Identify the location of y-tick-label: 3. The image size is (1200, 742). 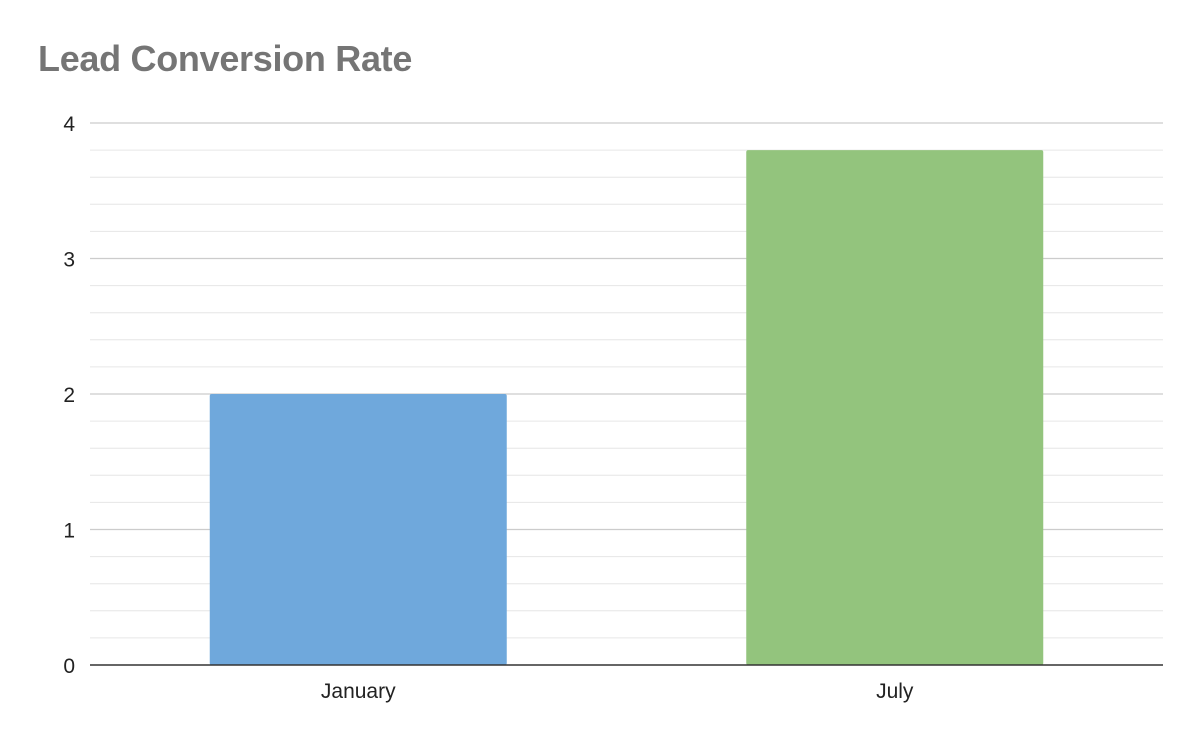
(69, 260).